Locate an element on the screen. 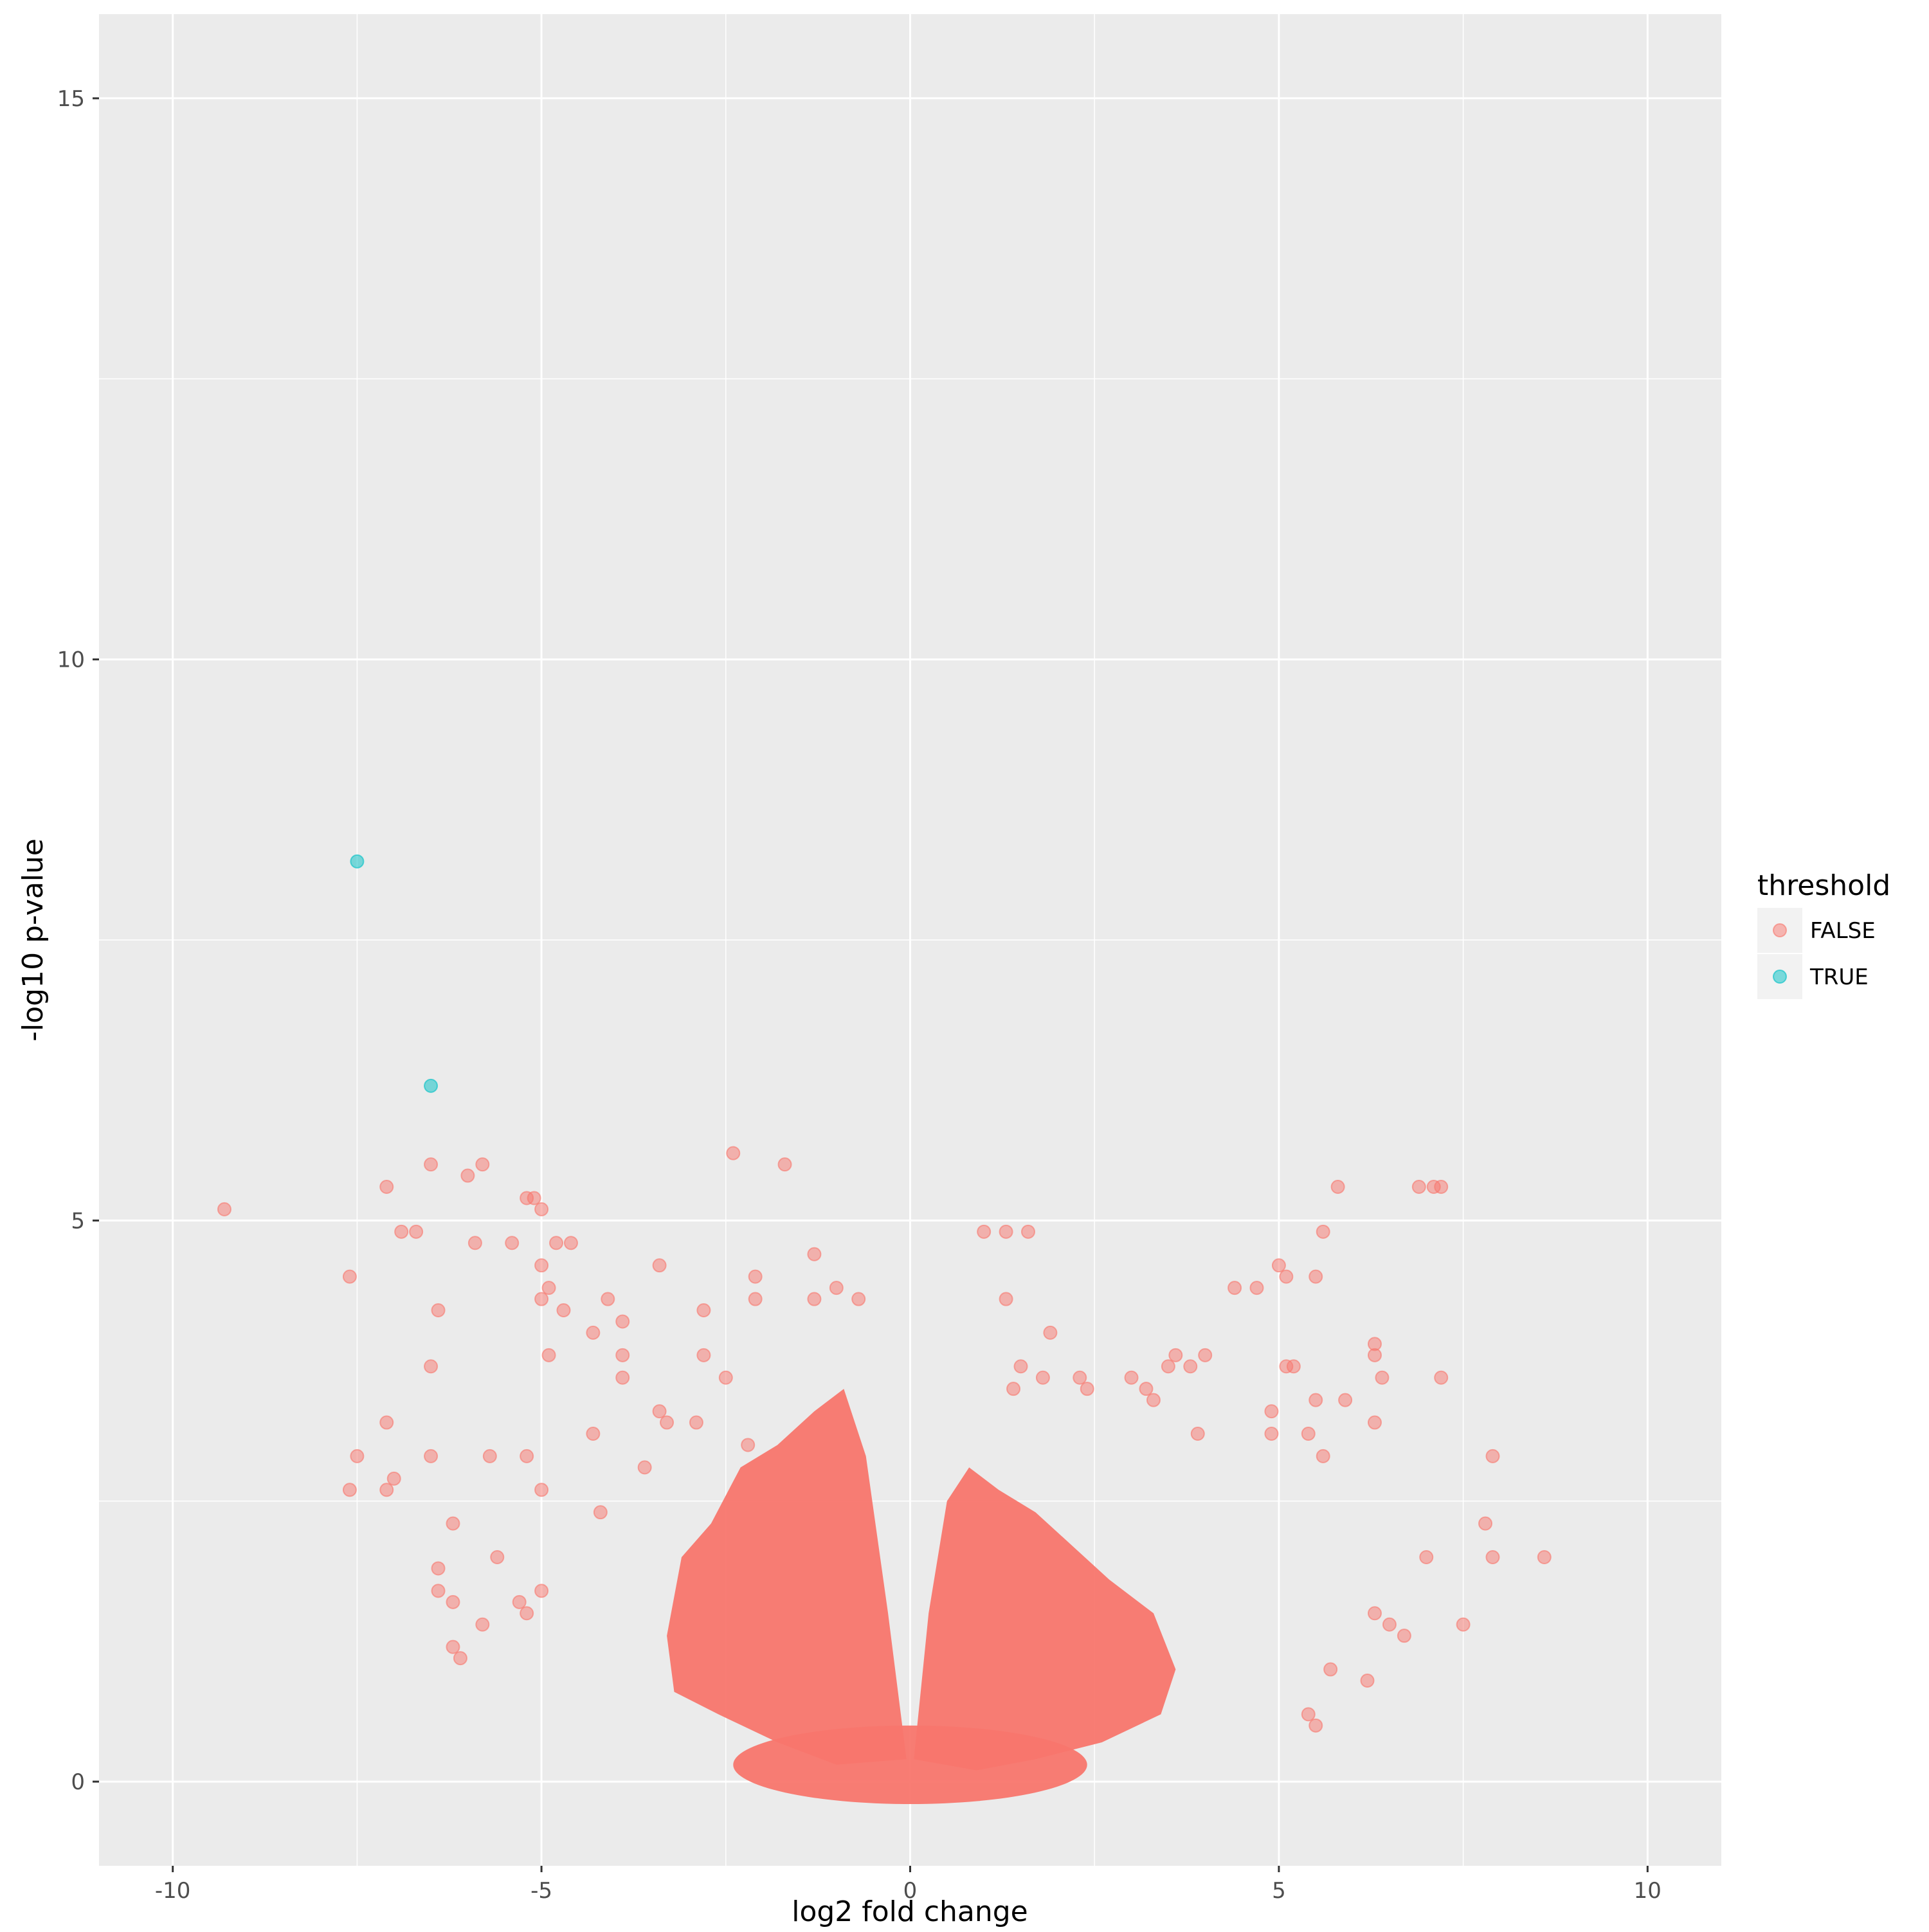 This screenshot has height=1932, width=1929. y-tick-labels: 0 5 10 15 is located at coordinates (71, 940).